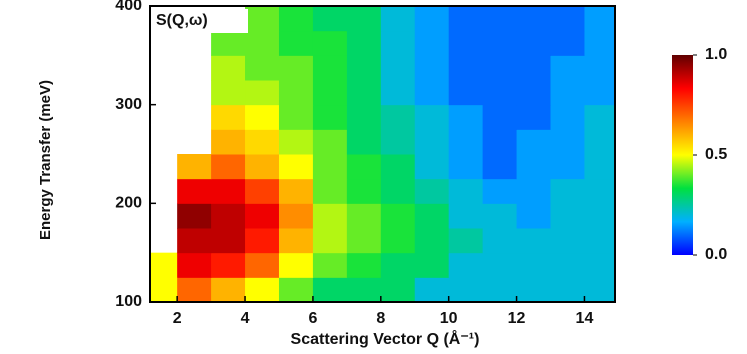 Image resolution: width=747 pixels, height=354 pixels. I want to click on y-tick-label: 300, so click(128, 104).